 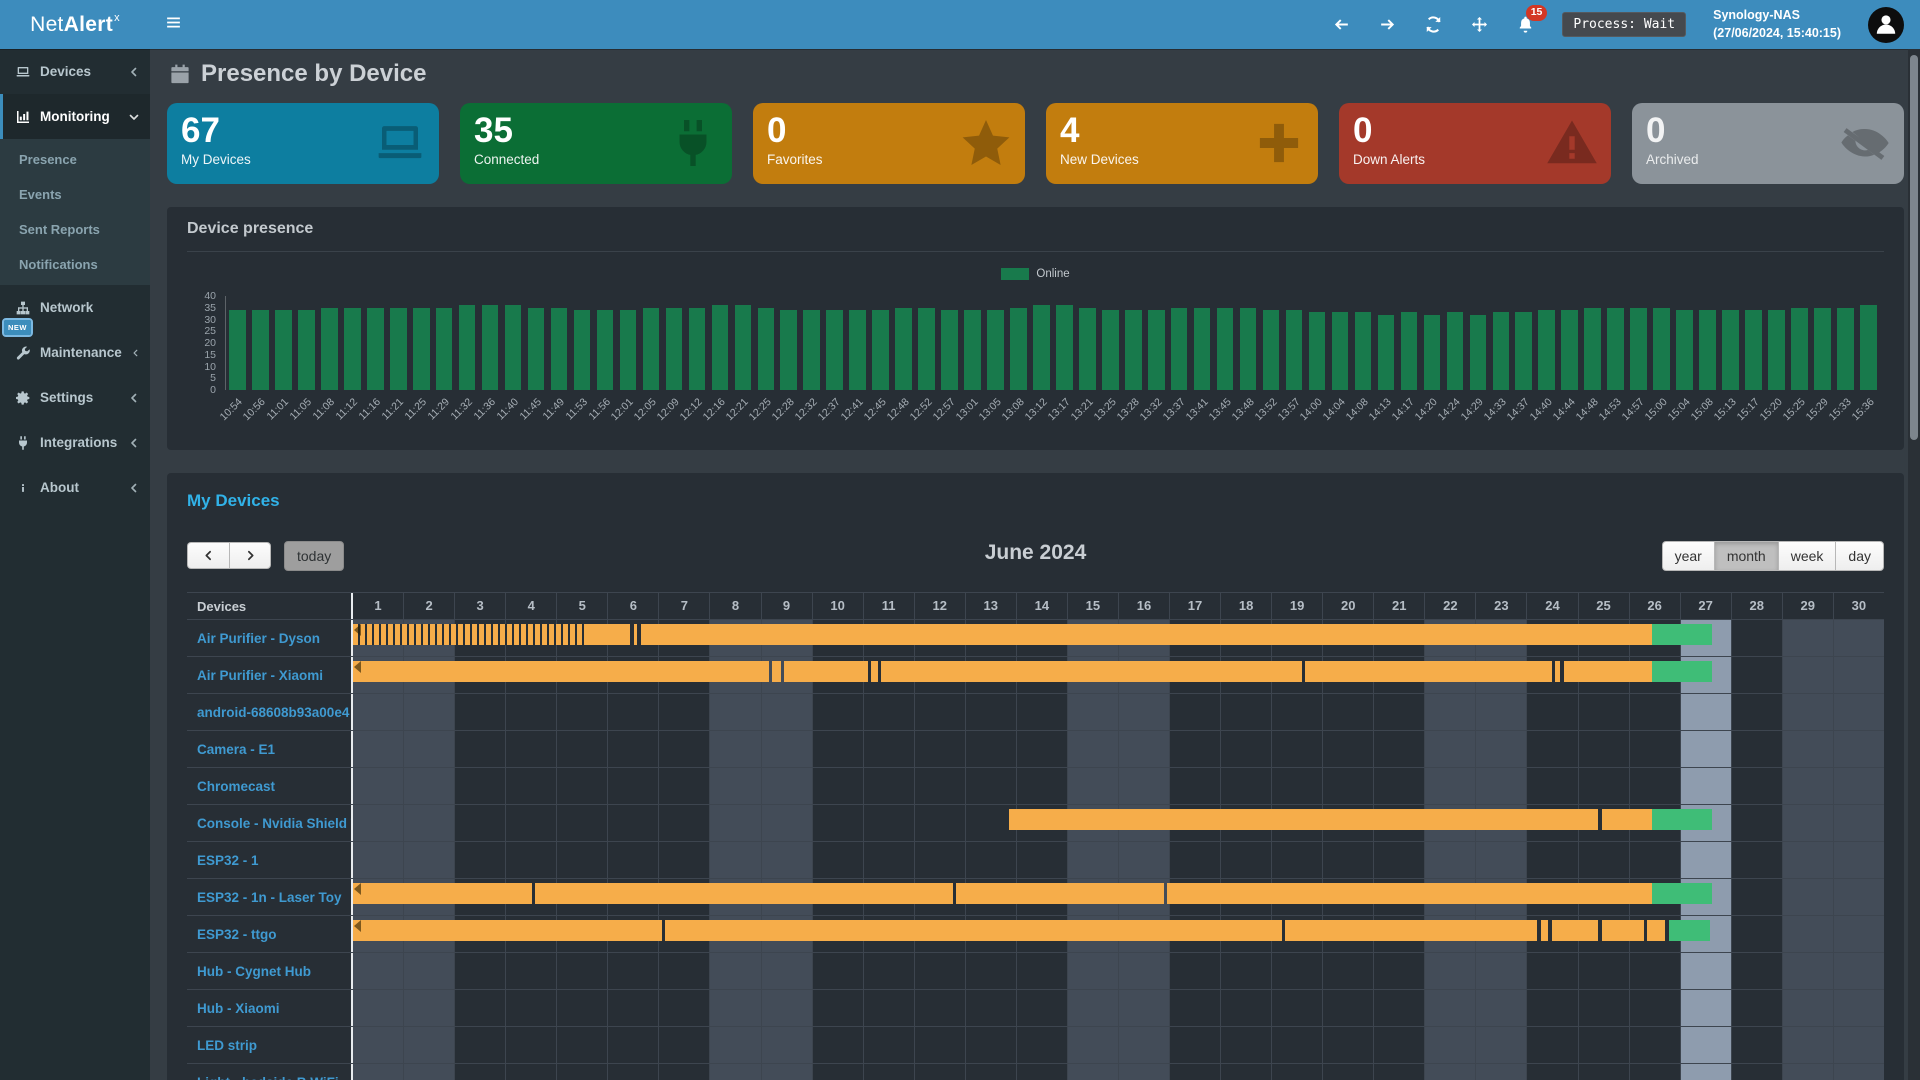 I want to click on device-link: Console - Nvidia Shield T, so click(x=274, y=823).